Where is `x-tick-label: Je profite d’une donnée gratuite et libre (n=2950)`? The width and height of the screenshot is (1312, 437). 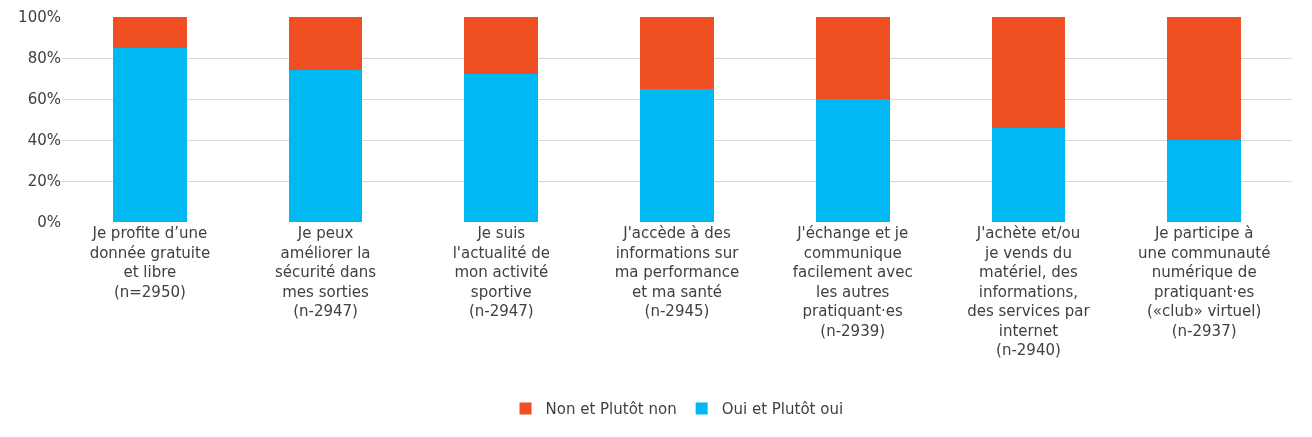 x-tick-label: Je profite d’une donnée gratuite et libre (n=2950) is located at coordinates (150, 262).